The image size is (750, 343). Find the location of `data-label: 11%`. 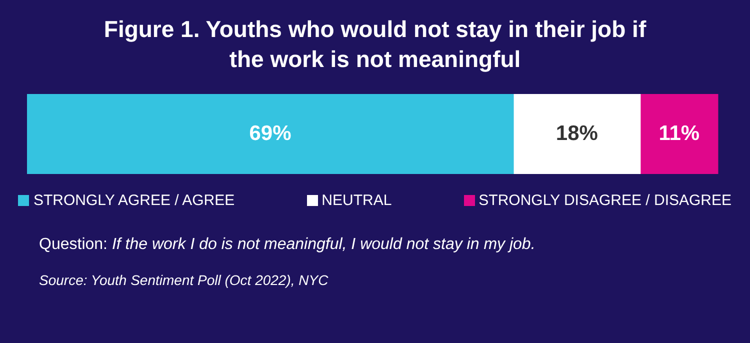

data-label: 11% is located at coordinates (679, 133).